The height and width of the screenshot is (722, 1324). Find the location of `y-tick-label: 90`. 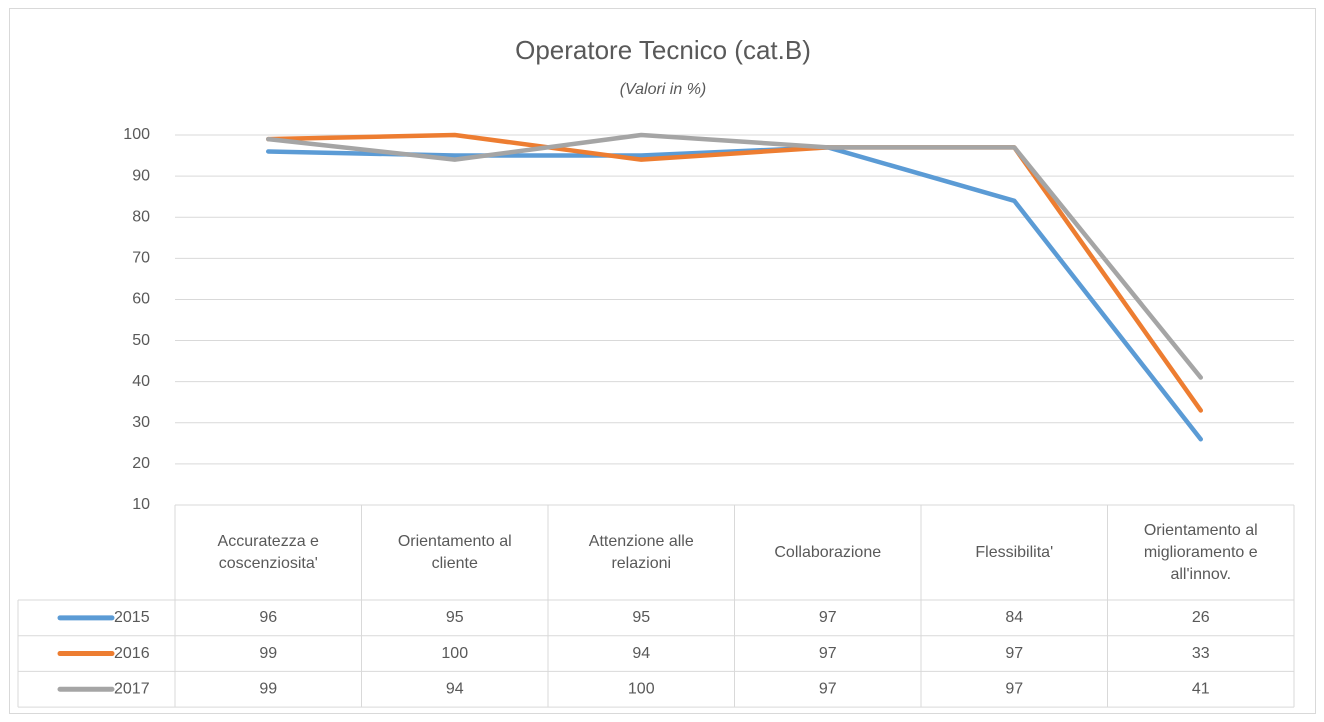

y-tick-label: 90 is located at coordinates (141, 175).